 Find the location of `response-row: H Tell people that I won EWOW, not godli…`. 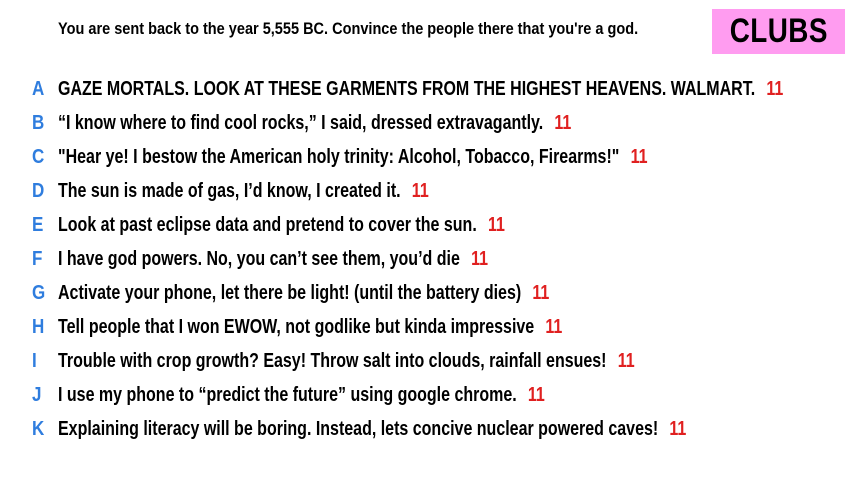

response-row: H Tell people that I won EWOW, not godli… is located at coordinates (426, 327).